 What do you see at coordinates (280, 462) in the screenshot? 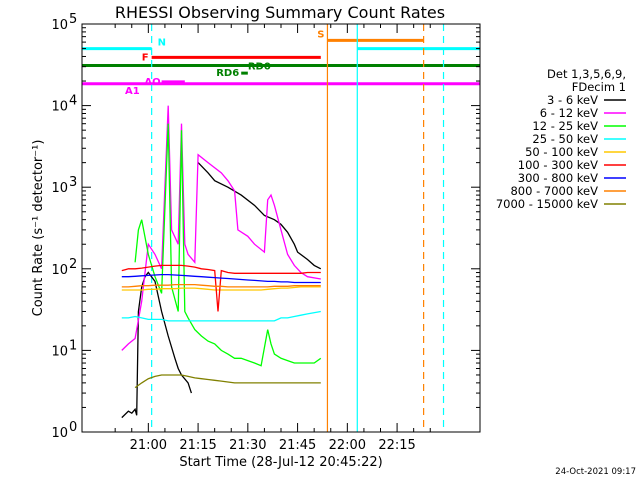
I see `x-axis-label: Start Time (28-Jul-12 20:45:22)` at bounding box center [280, 462].